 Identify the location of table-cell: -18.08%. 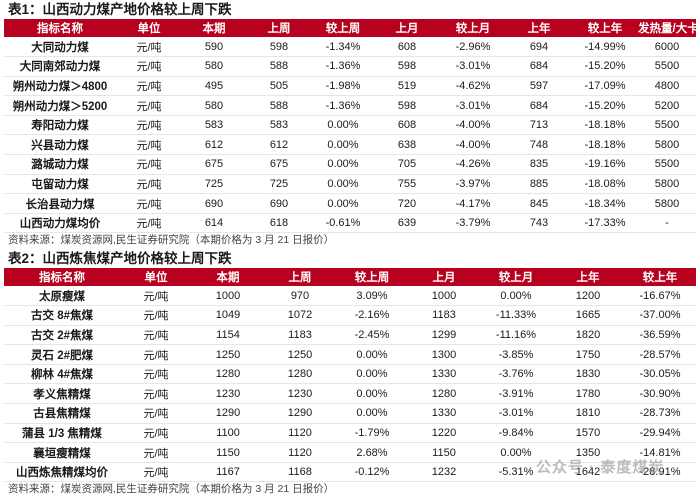
(605, 184).